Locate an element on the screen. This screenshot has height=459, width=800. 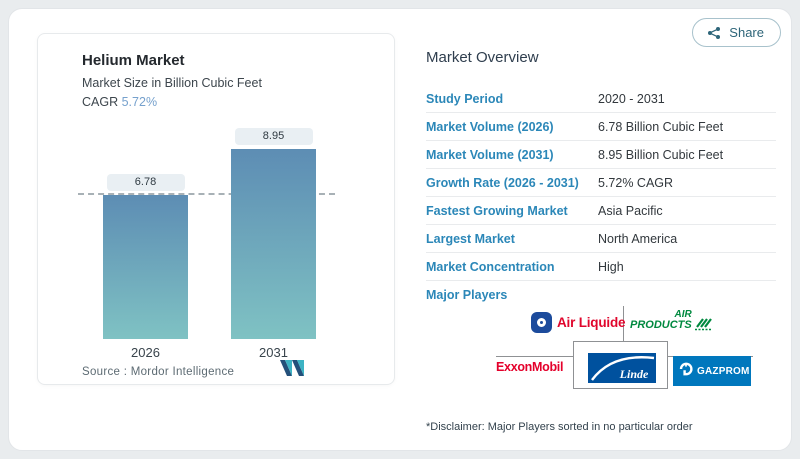
table-row-growth-rate: Growth Rate (2026 - 2031) 5.72% CAGR is located at coordinates (601, 183).